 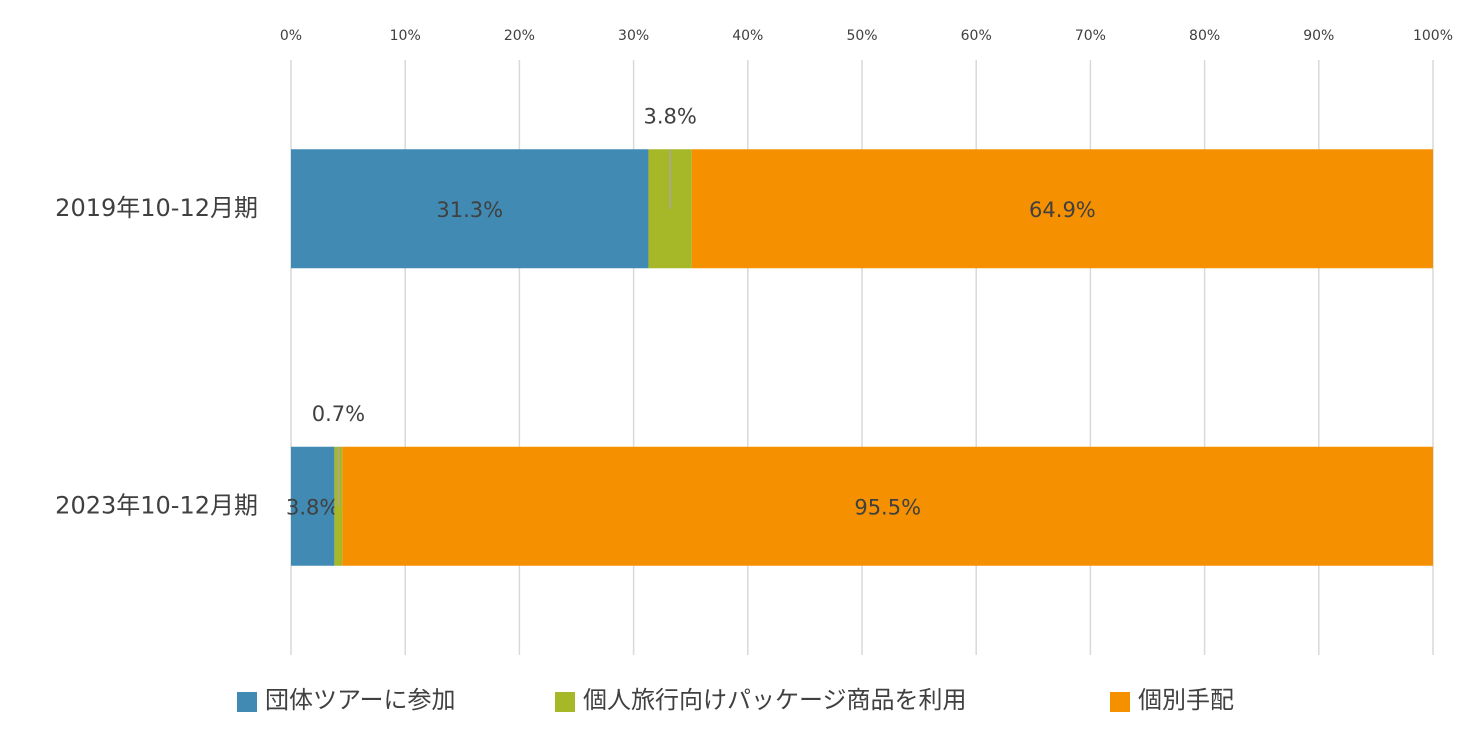 What do you see at coordinates (338, 414) in the screenshot?
I see `value-label: 0.7%` at bounding box center [338, 414].